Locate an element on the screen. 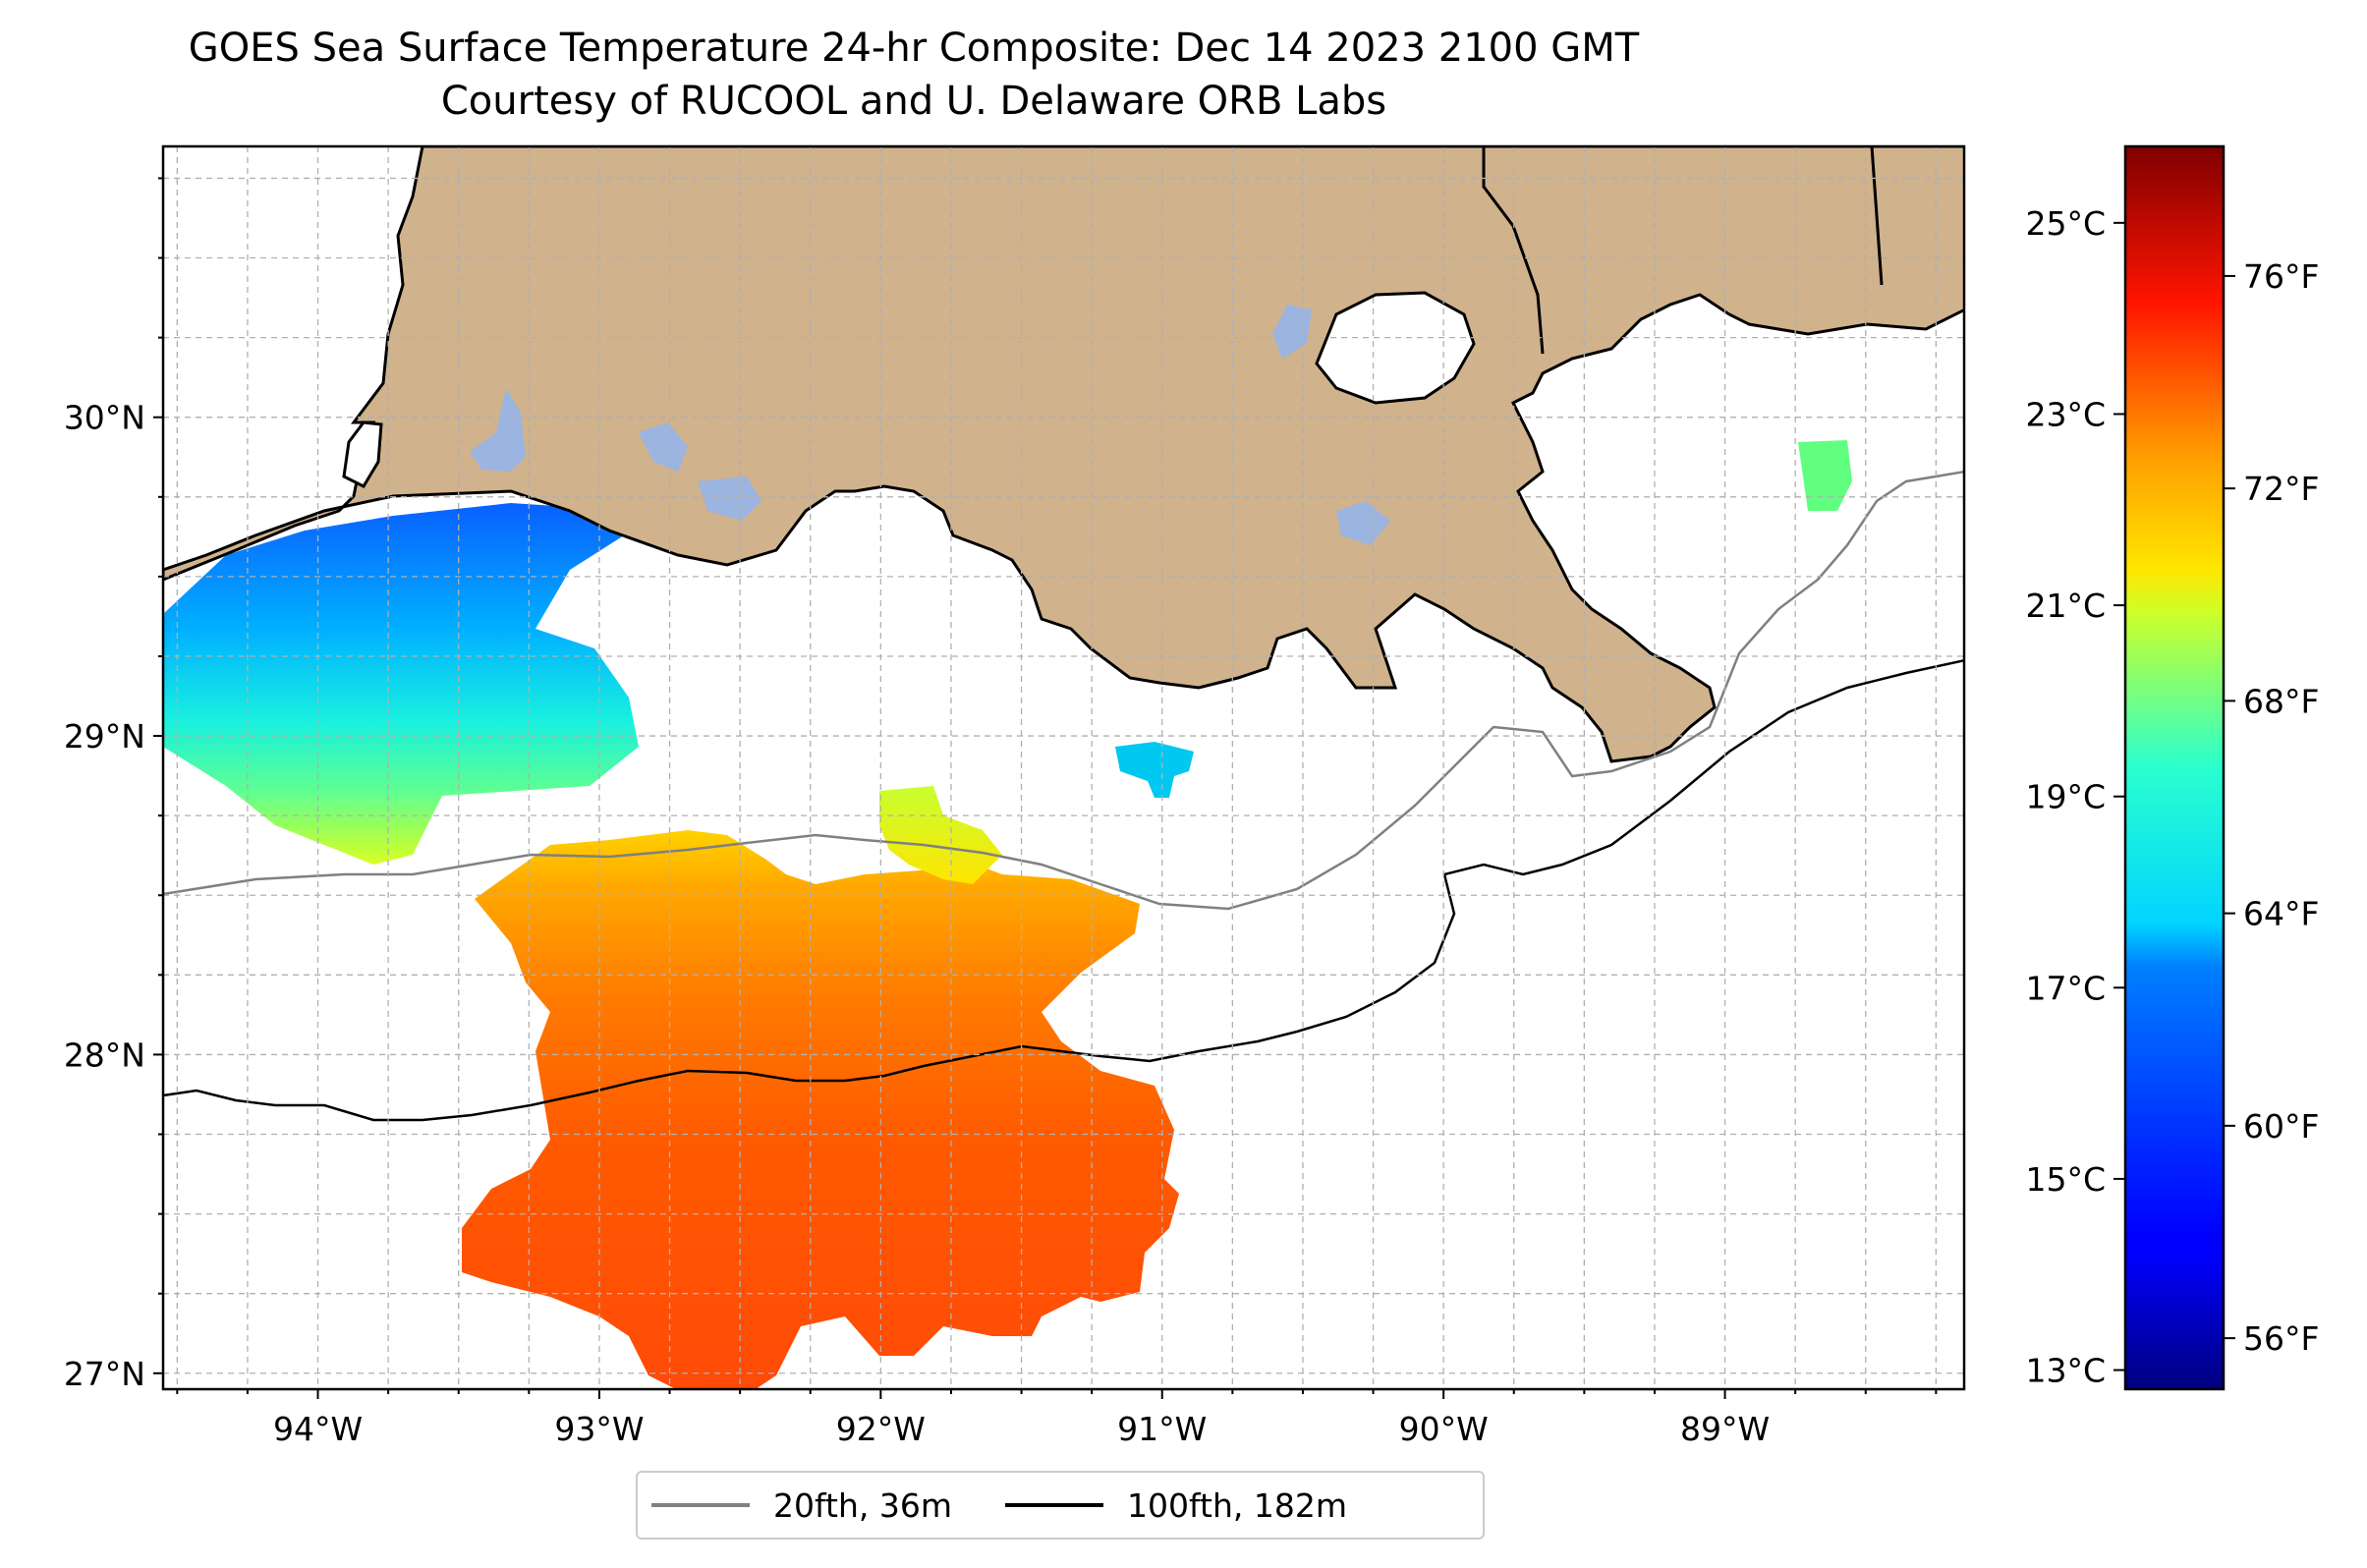  colorbar-celsius-axis: 13°C 15°C 17°C 19°C 21°C 23°C 25°C is located at coordinates (2075, 797).